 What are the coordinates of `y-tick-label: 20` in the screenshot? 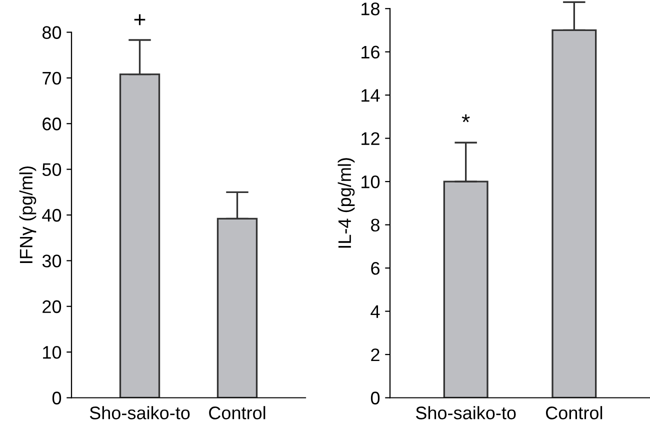 It's located at (52, 307).